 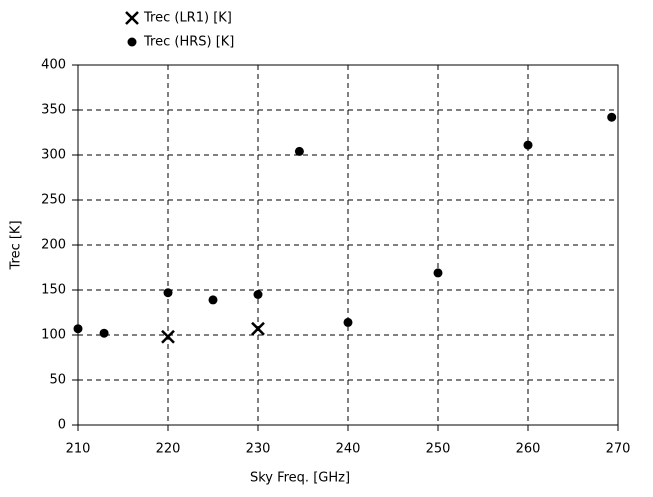 I want to click on legend-label: Trec (HRS) [K], so click(x=188, y=42).